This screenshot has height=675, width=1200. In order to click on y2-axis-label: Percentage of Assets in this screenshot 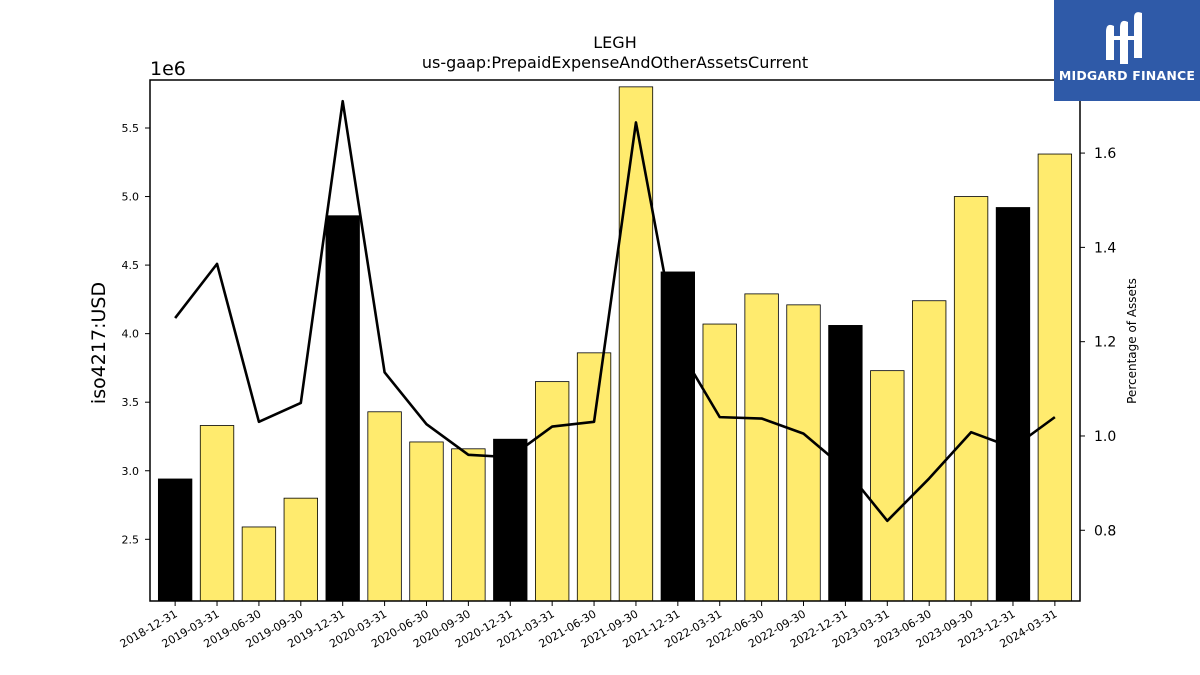, I will do `click(1132, 341)`.